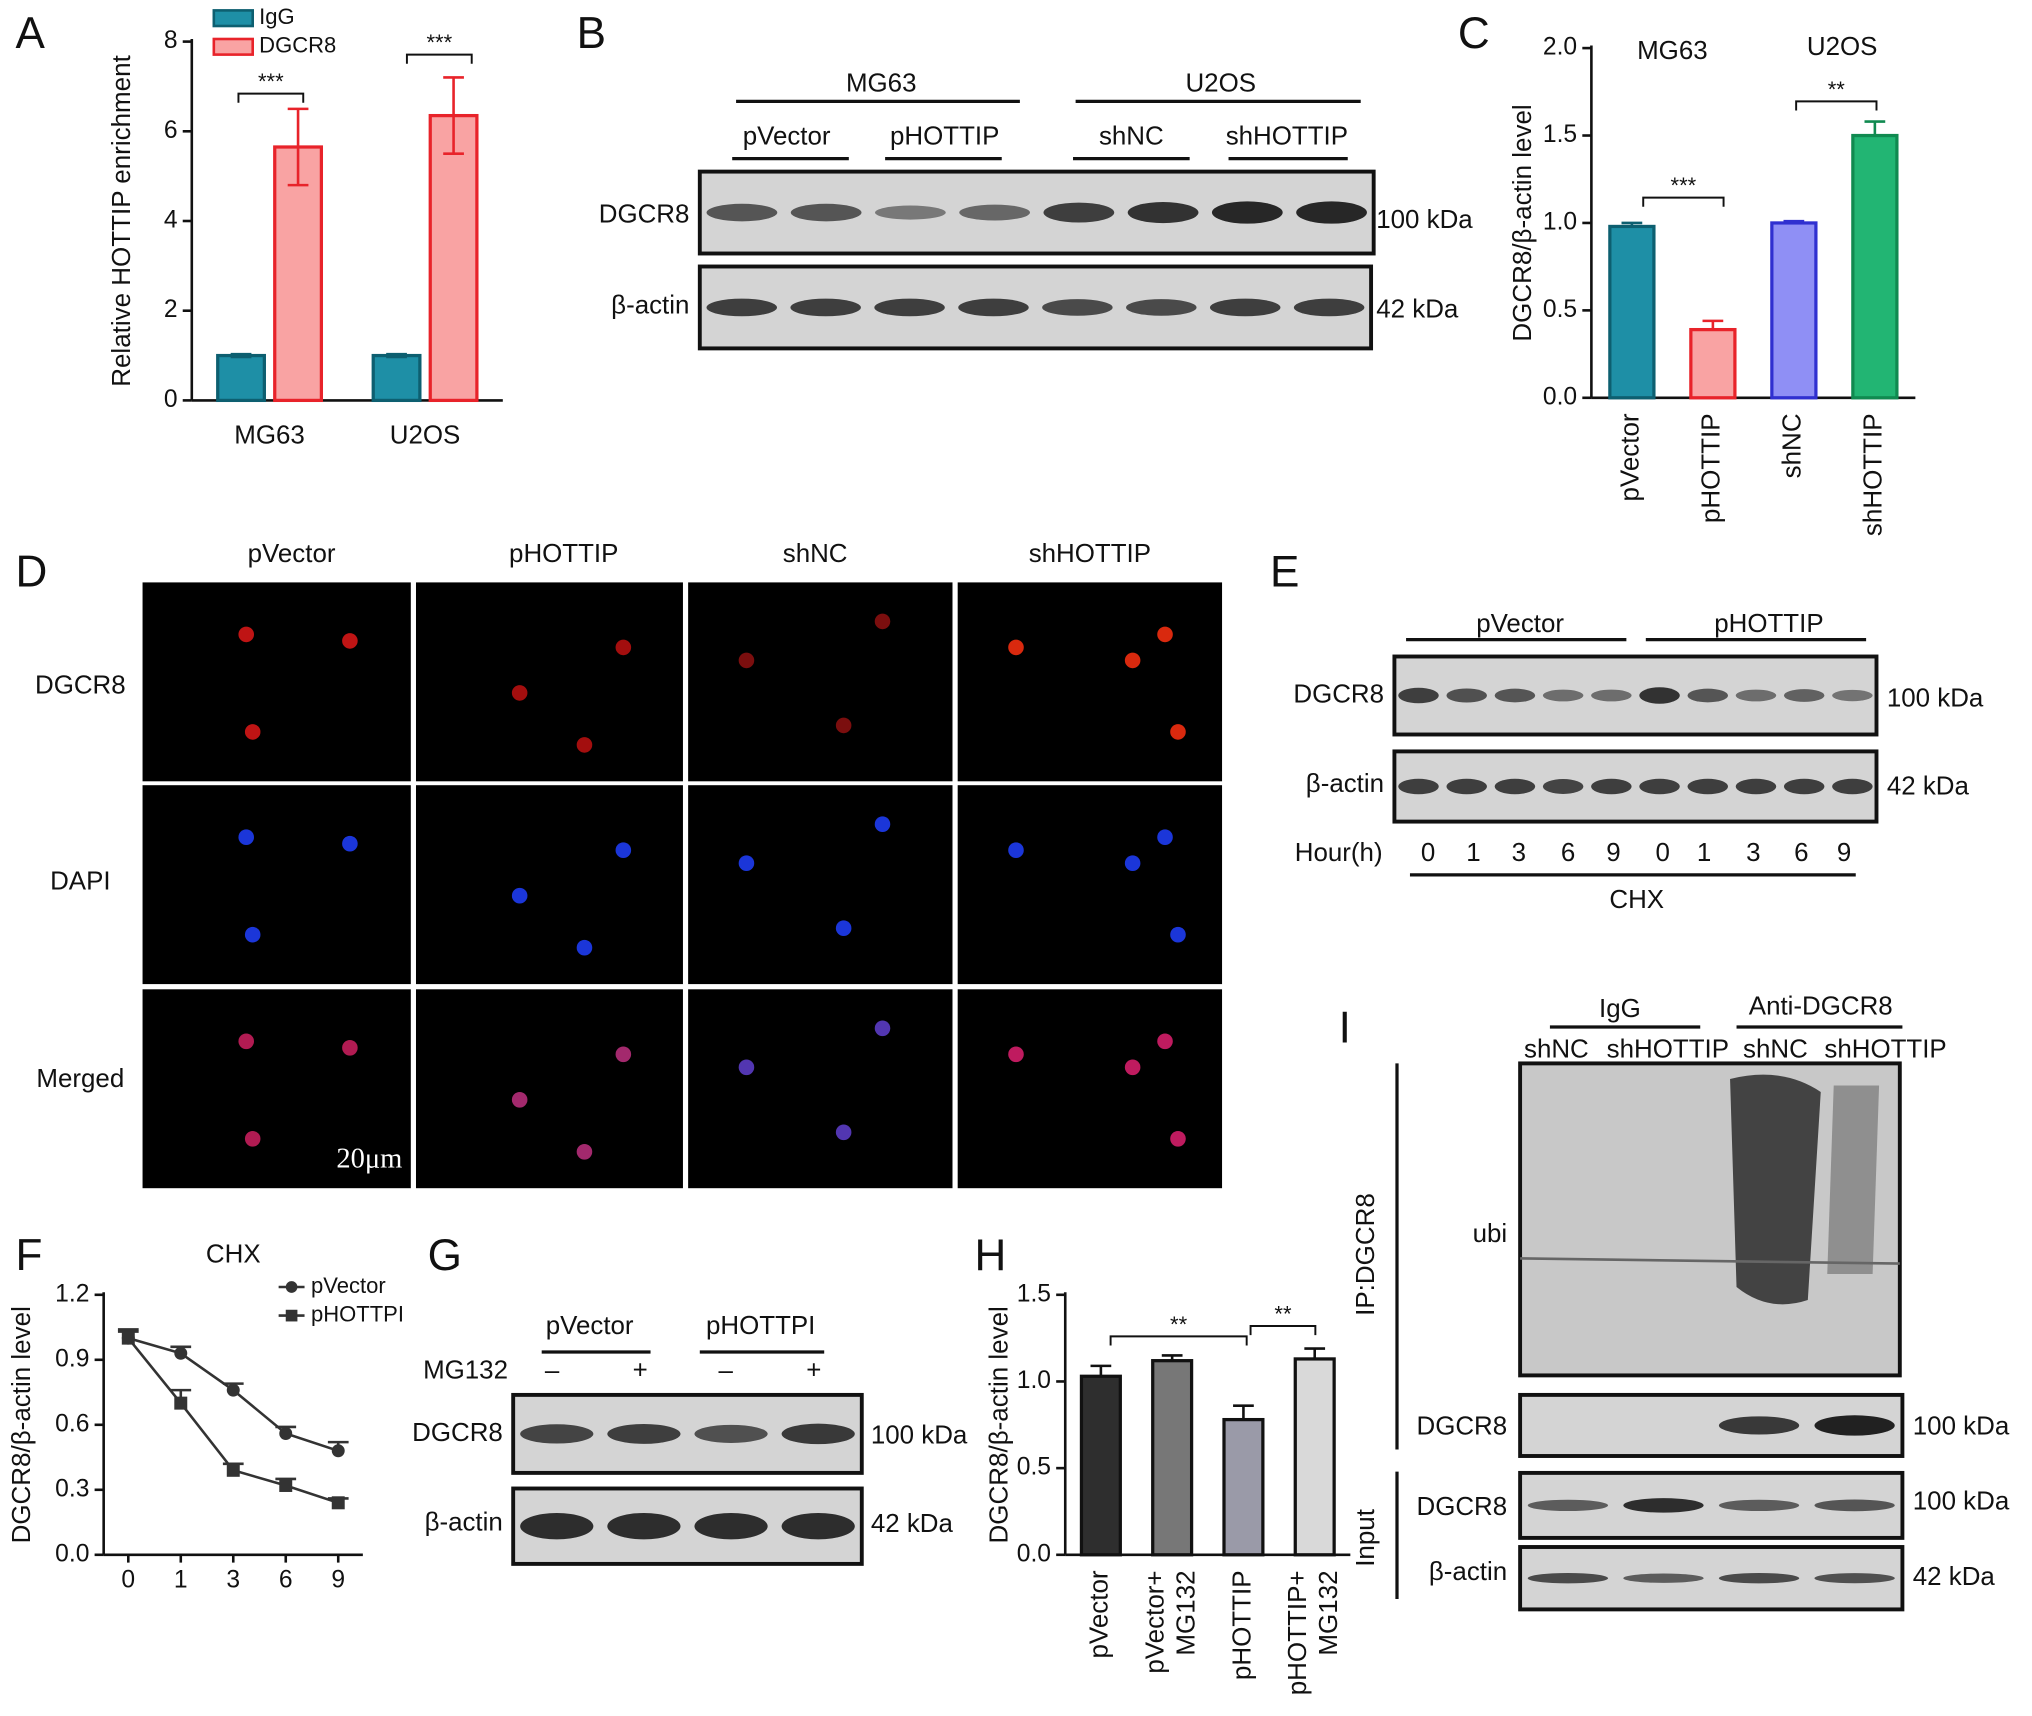 This screenshot has width=2032, height=1716. What do you see at coordinates (1187, 1612) in the screenshot?
I see `x-tick-label: MG132` at bounding box center [1187, 1612].